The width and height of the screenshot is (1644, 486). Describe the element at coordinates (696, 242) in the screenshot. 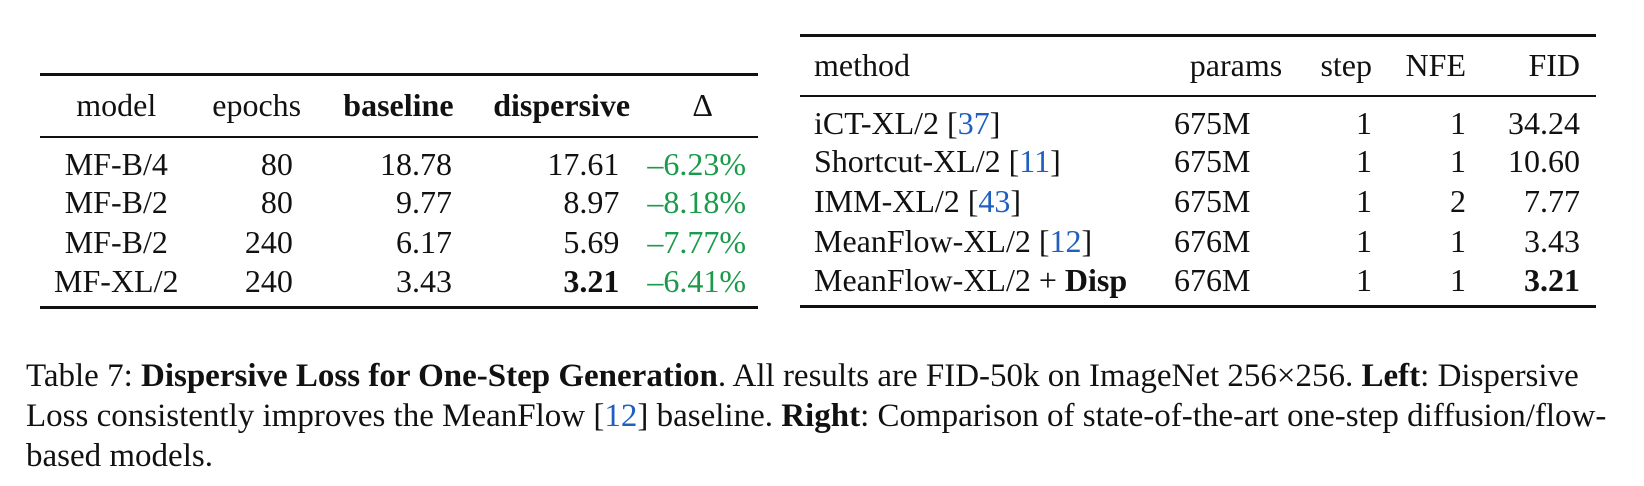

I see `cell-delta: –7.77%` at that location.